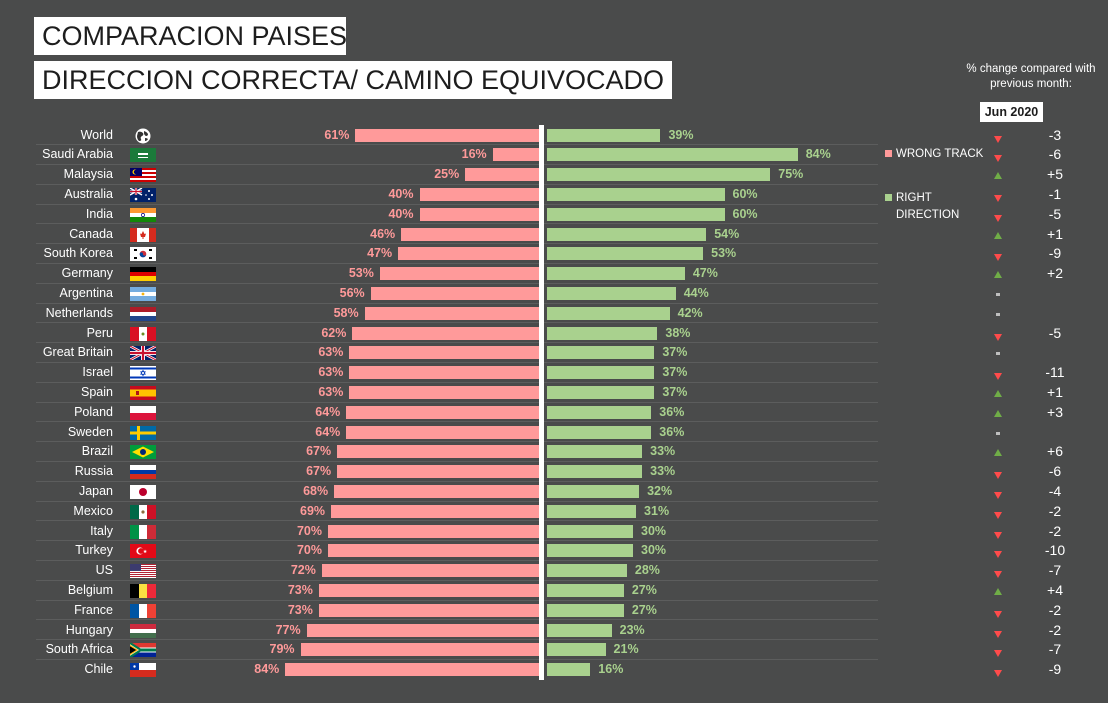 Image resolution: width=1108 pixels, height=703 pixels. I want to click on legend-wrong-swatch, so click(888, 153).